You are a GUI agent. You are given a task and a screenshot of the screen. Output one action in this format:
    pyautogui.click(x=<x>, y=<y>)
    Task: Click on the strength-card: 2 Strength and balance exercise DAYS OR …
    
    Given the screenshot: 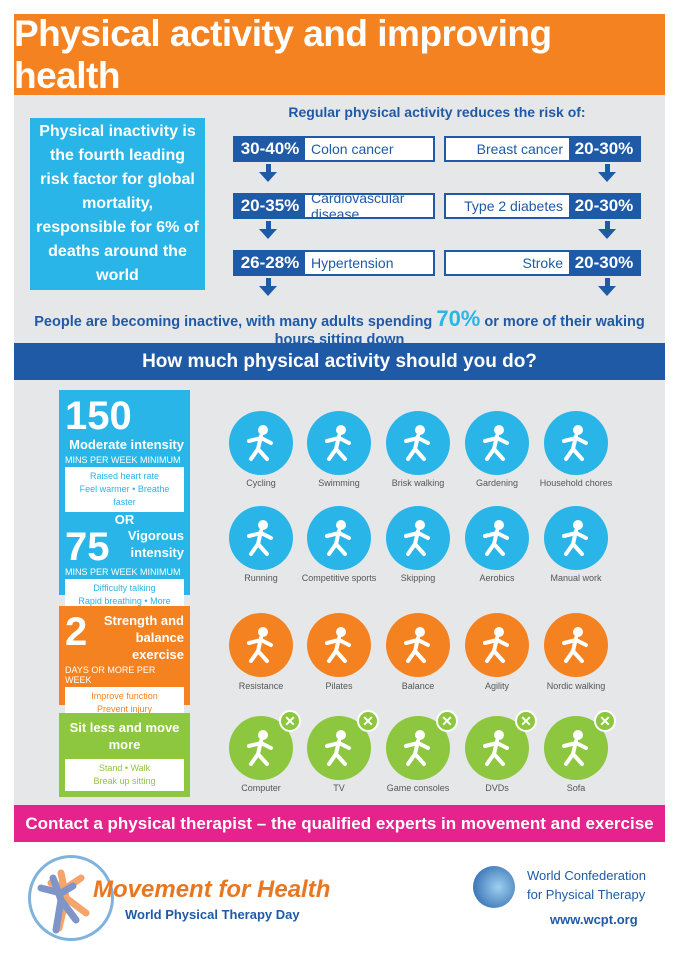 What is the action you would take?
    pyautogui.click(x=124, y=662)
    